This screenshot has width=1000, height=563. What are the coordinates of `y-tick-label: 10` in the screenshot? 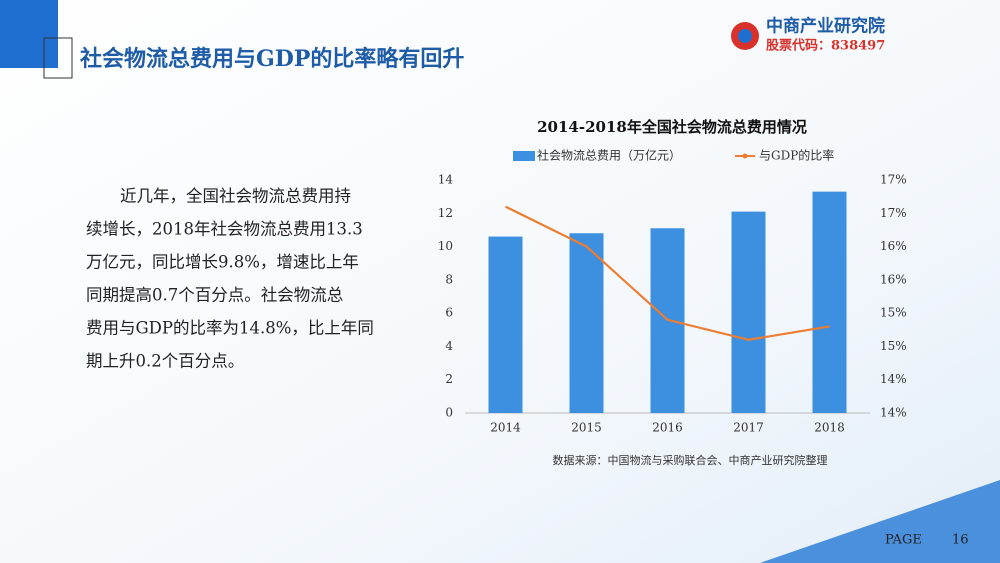 It's located at (445, 246).